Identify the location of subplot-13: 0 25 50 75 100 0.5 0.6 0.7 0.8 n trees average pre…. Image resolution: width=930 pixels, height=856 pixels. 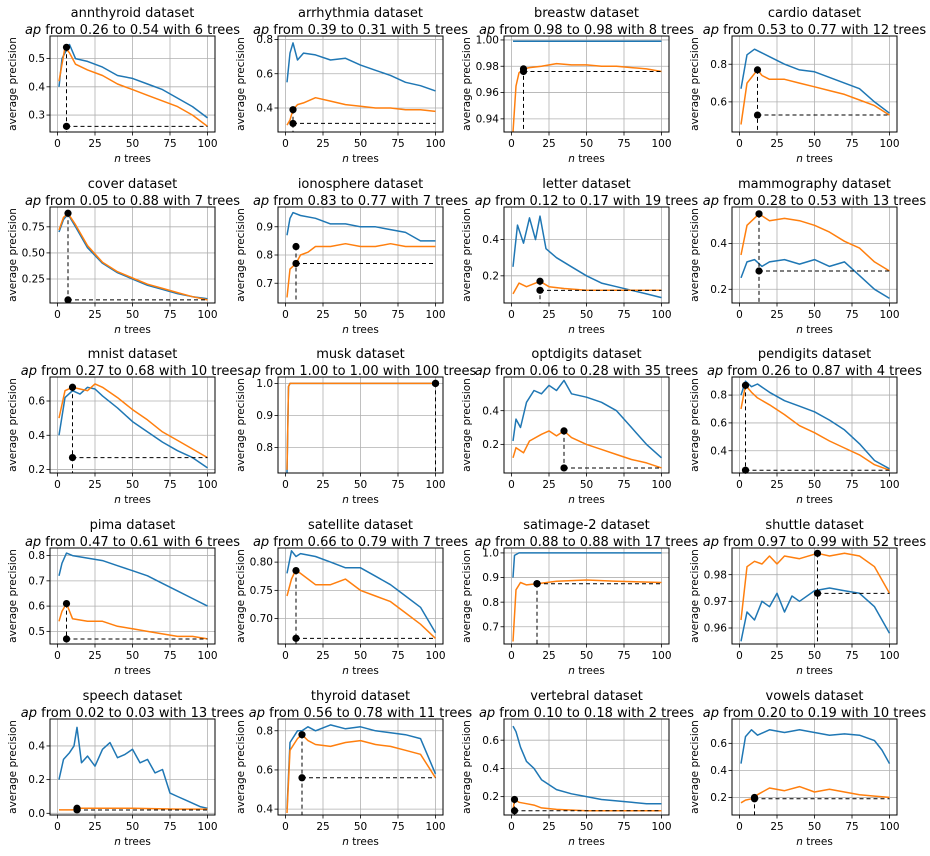
(123, 597).